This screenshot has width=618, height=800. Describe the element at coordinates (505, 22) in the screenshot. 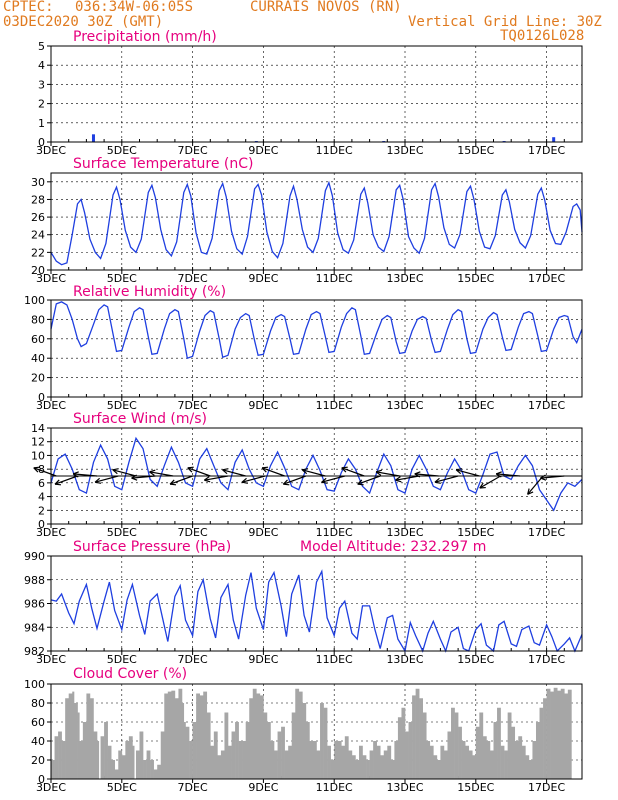

I see `header-grid-note: Vertical Grid Line: 30Z` at that location.